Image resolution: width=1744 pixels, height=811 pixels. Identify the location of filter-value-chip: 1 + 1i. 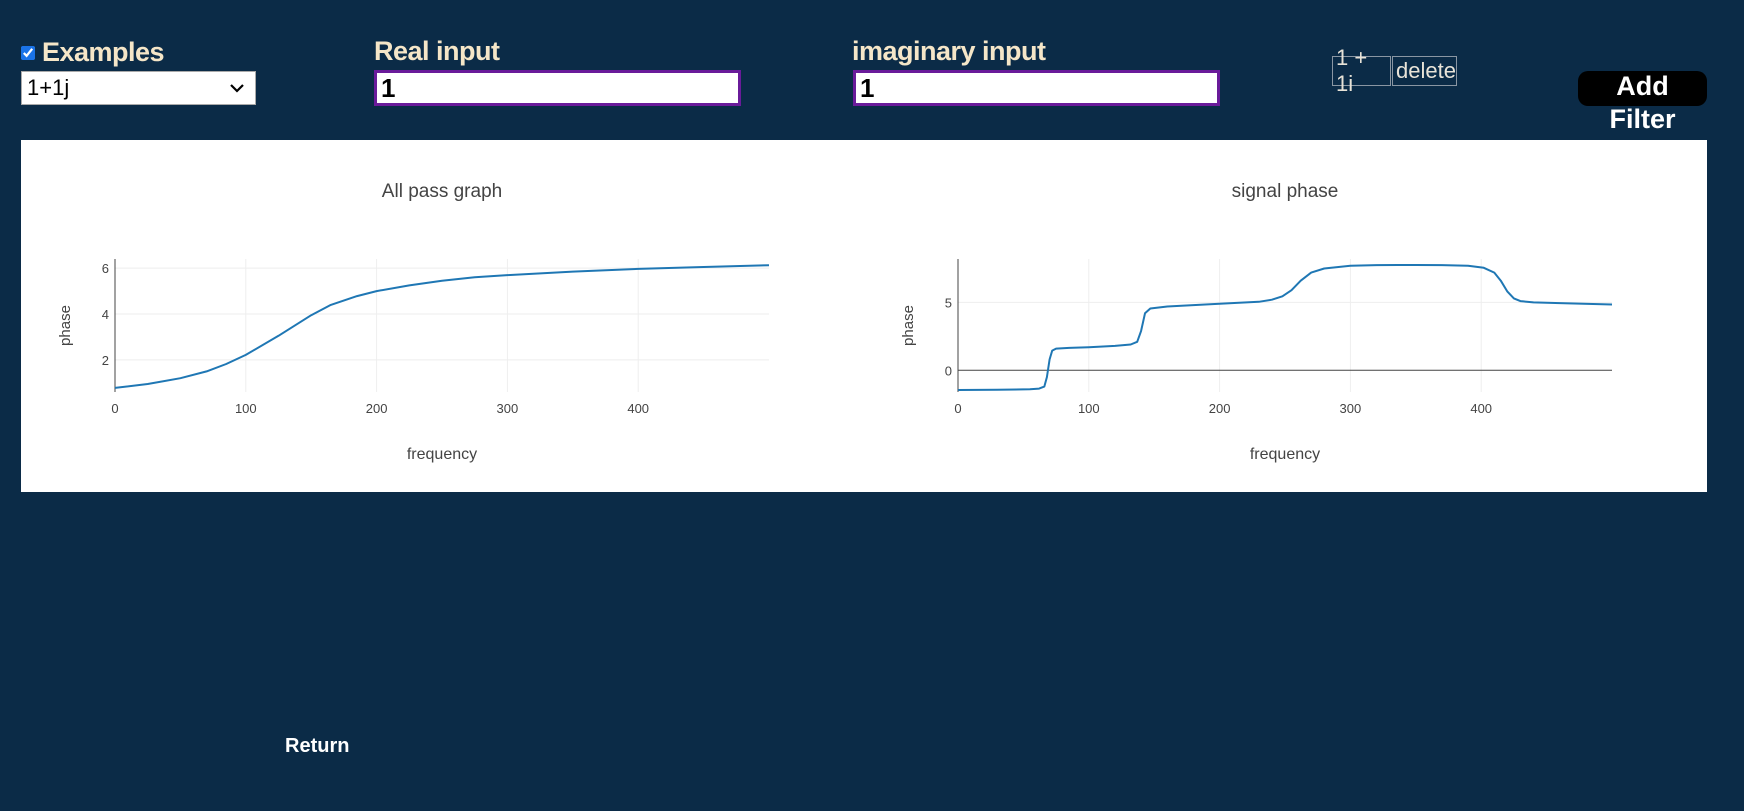
(1361, 71).